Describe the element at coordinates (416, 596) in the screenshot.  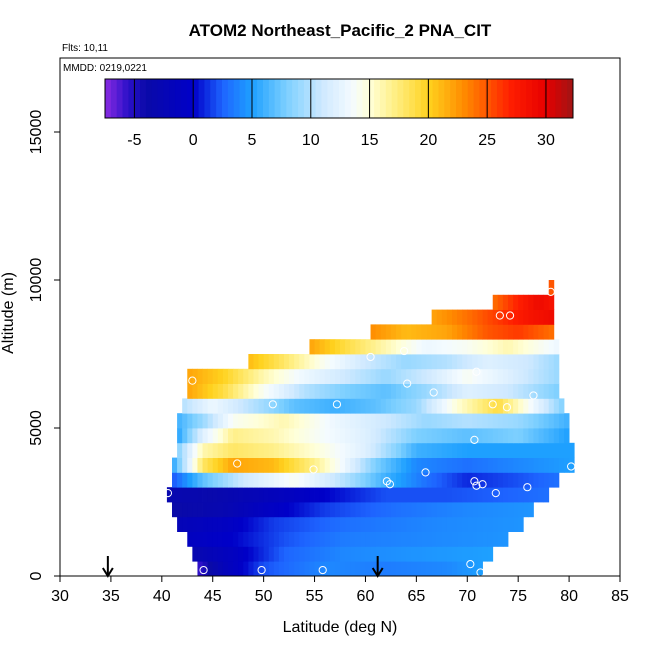
I see `x-tick-label: 65` at that location.